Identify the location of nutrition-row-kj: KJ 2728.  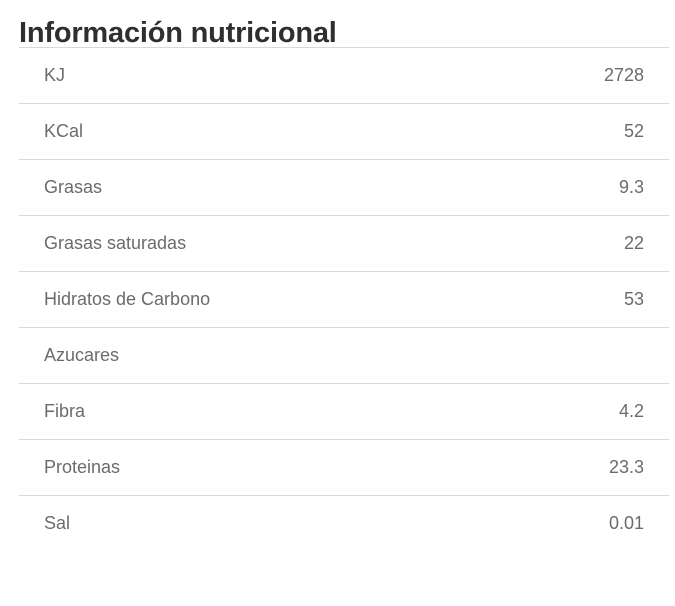
(344, 76).